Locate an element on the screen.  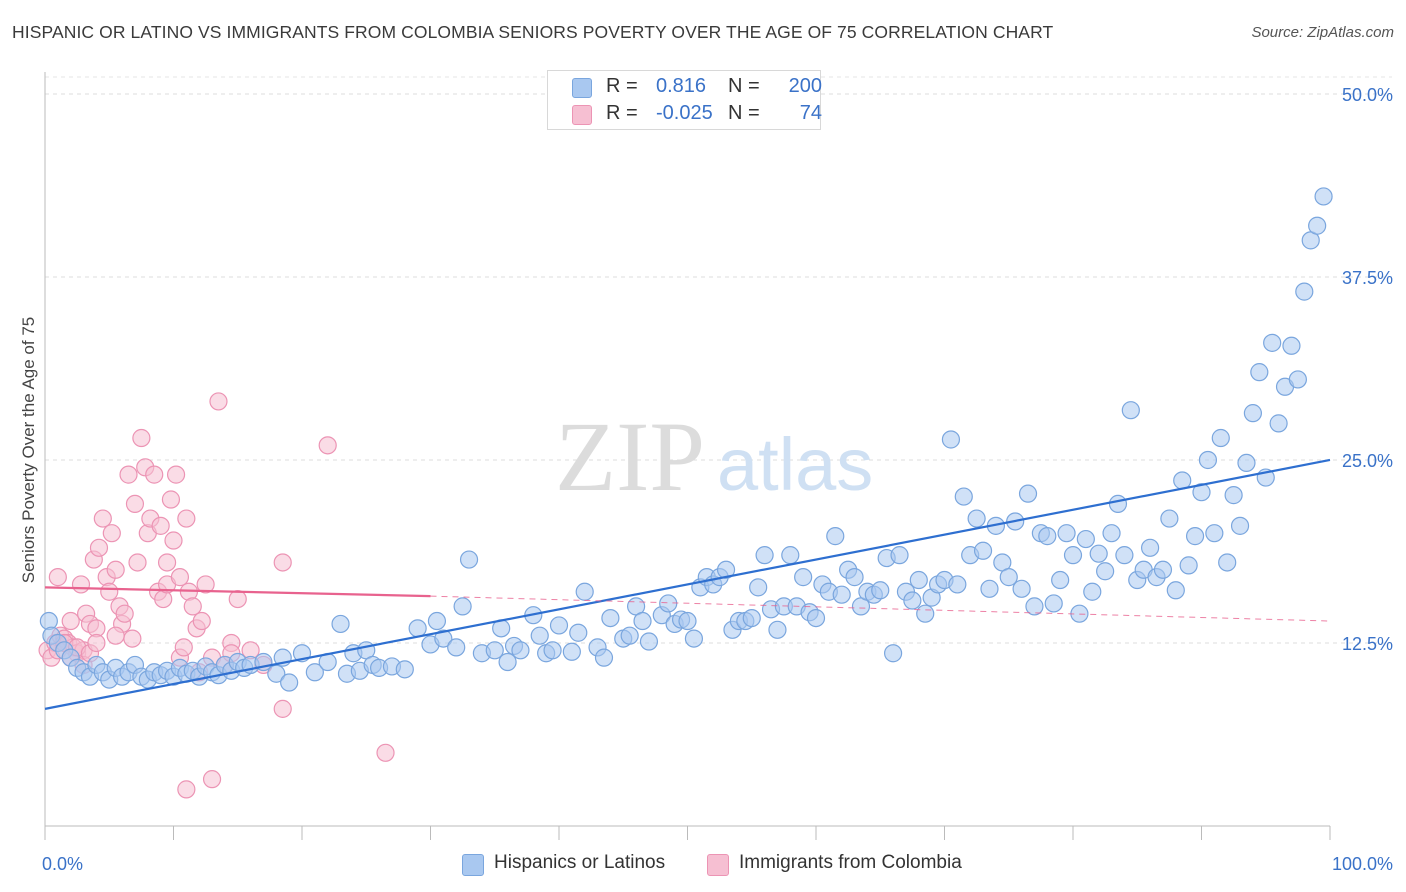
legend-swatch-colombia is located at coordinates (718, 865).